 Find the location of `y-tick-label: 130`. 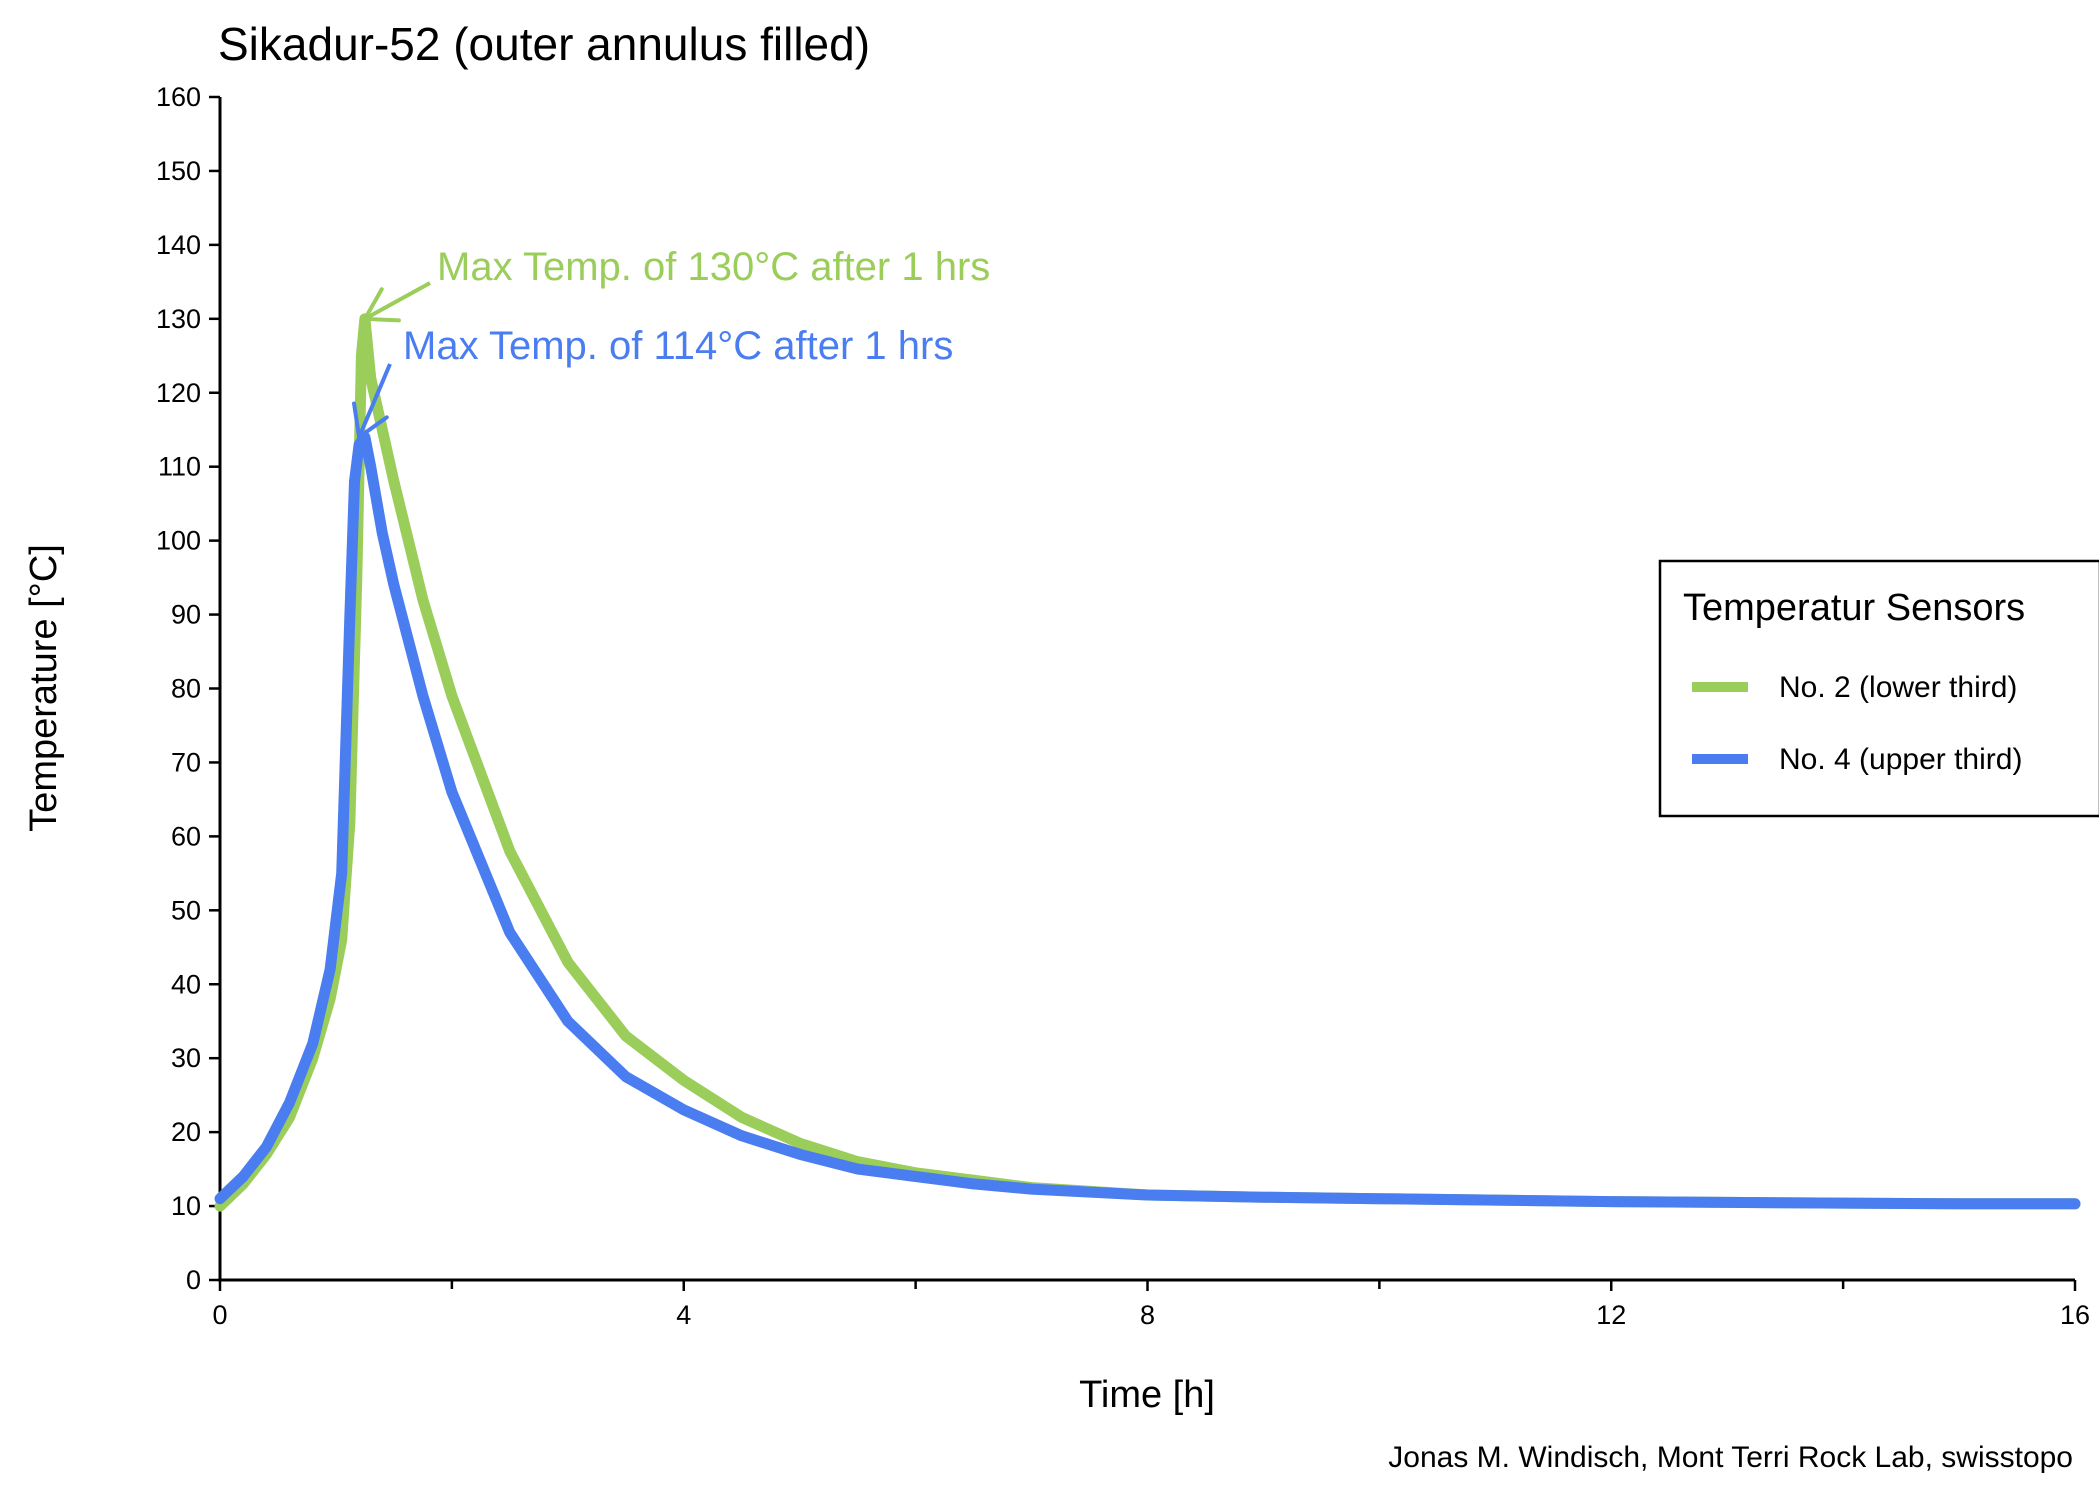

y-tick-label: 130 is located at coordinates (178, 319).